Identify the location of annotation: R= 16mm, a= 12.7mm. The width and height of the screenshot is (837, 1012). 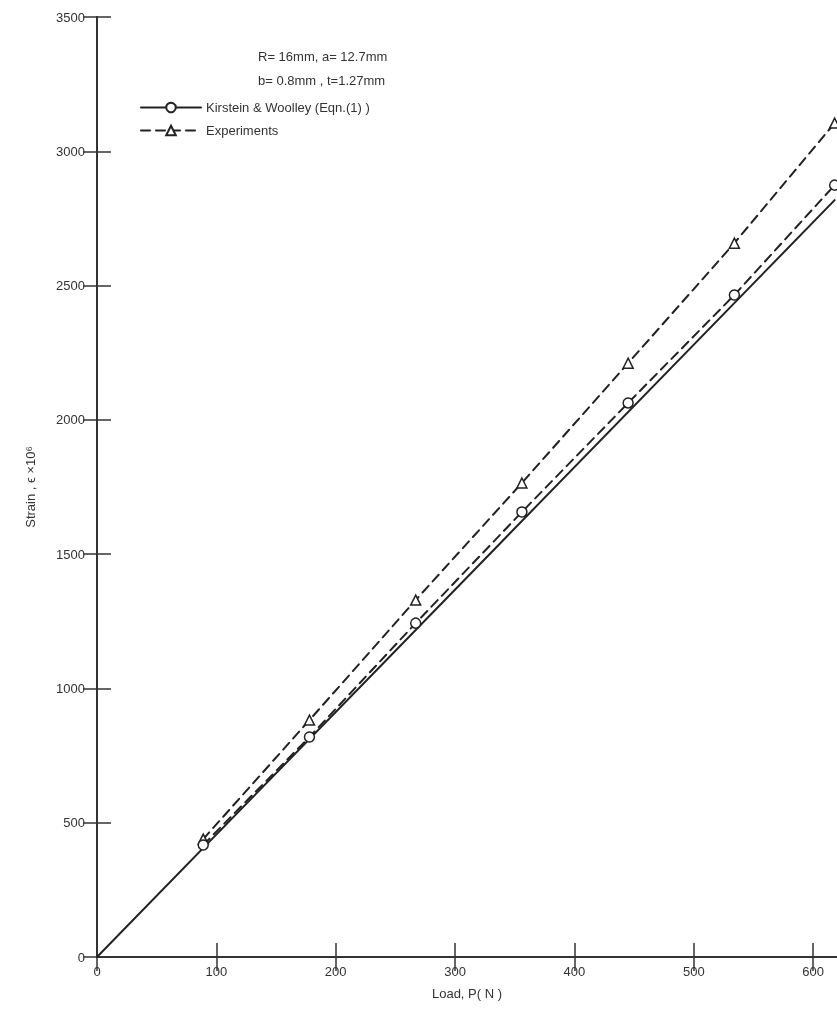
(323, 56).